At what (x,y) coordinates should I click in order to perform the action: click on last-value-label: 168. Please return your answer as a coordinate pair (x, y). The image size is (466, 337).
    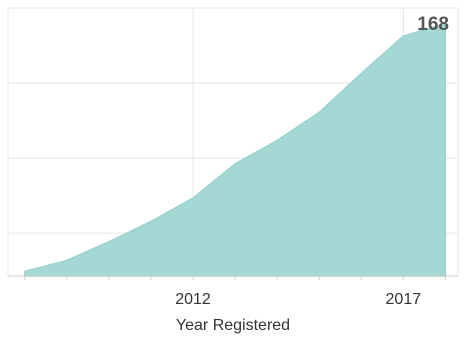
    Looking at the image, I should click on (433, 24).